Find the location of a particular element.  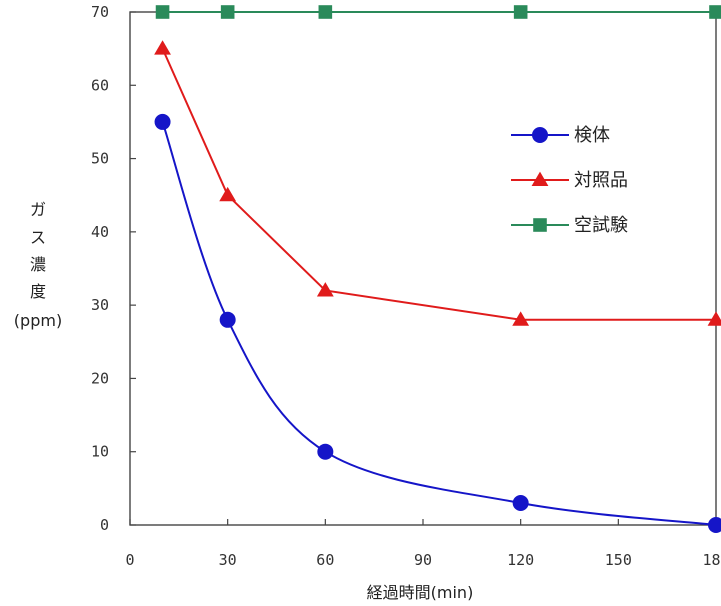

legend-label: 検体 is located at coordinates (592, 135).